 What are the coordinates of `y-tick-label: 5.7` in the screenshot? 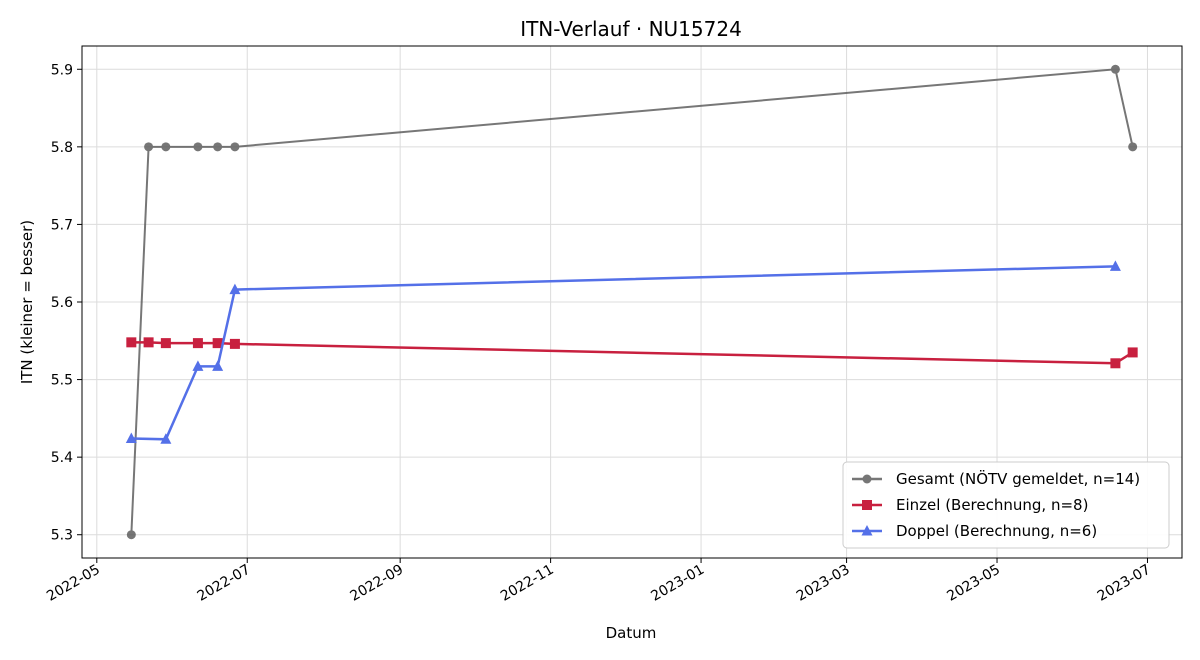 It's located at (62, 225).